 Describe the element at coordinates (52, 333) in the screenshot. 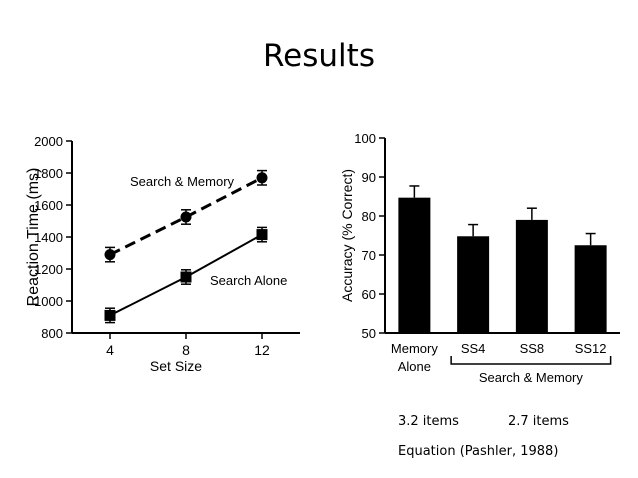

I see `y-tick-label: 800` at that location.